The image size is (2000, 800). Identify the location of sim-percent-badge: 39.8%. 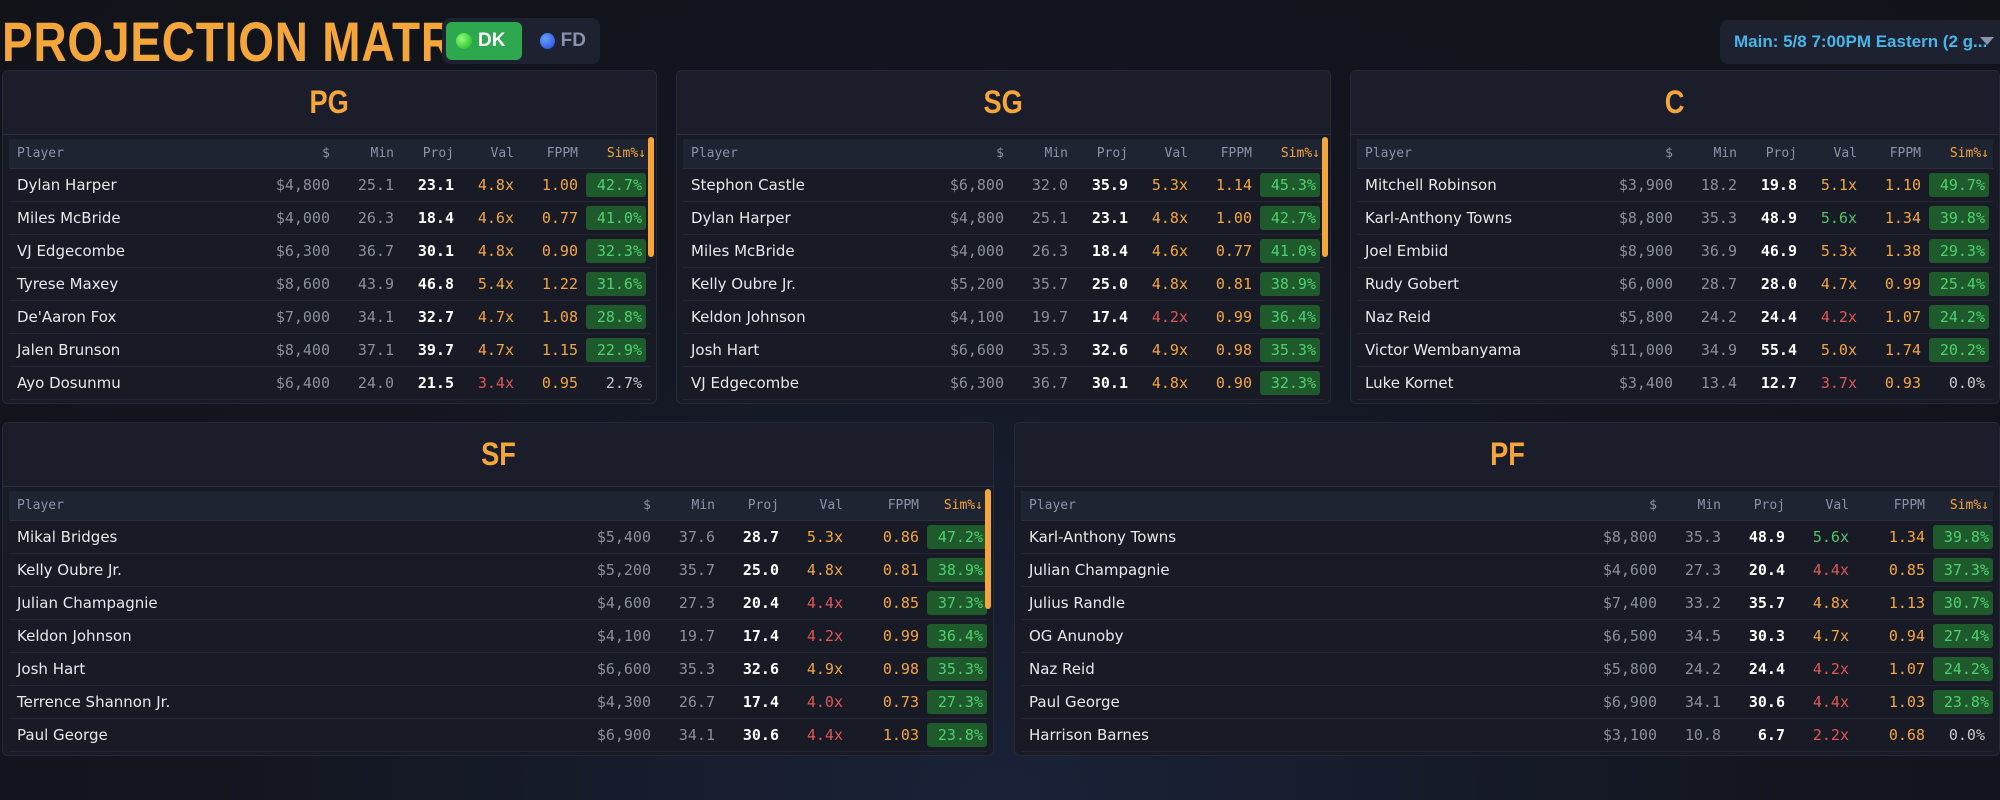
(1959, 218).